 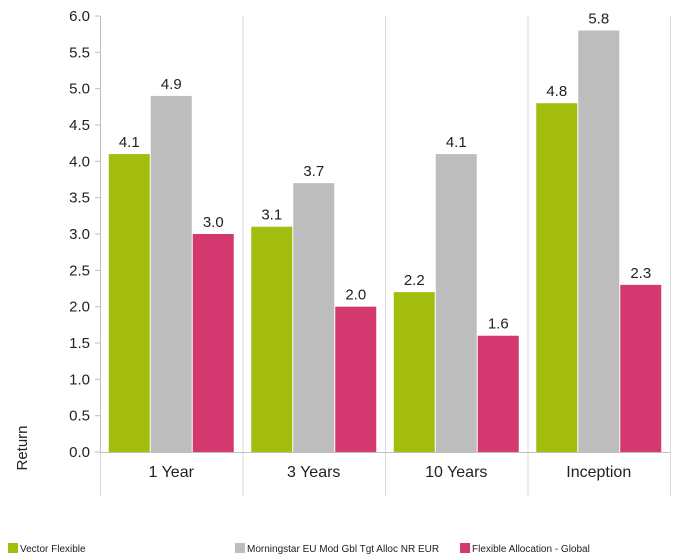 I want to click on data-label: 3.7, so click(x=313, y=171).